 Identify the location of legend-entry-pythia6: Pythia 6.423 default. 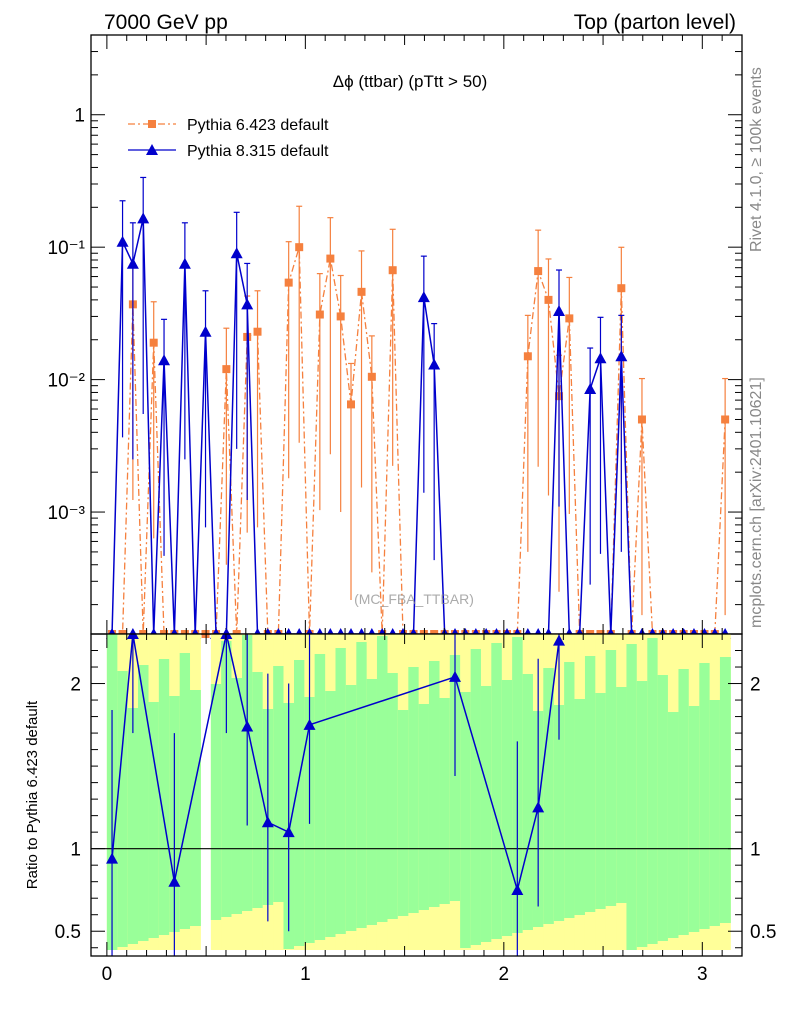
(228, 125).